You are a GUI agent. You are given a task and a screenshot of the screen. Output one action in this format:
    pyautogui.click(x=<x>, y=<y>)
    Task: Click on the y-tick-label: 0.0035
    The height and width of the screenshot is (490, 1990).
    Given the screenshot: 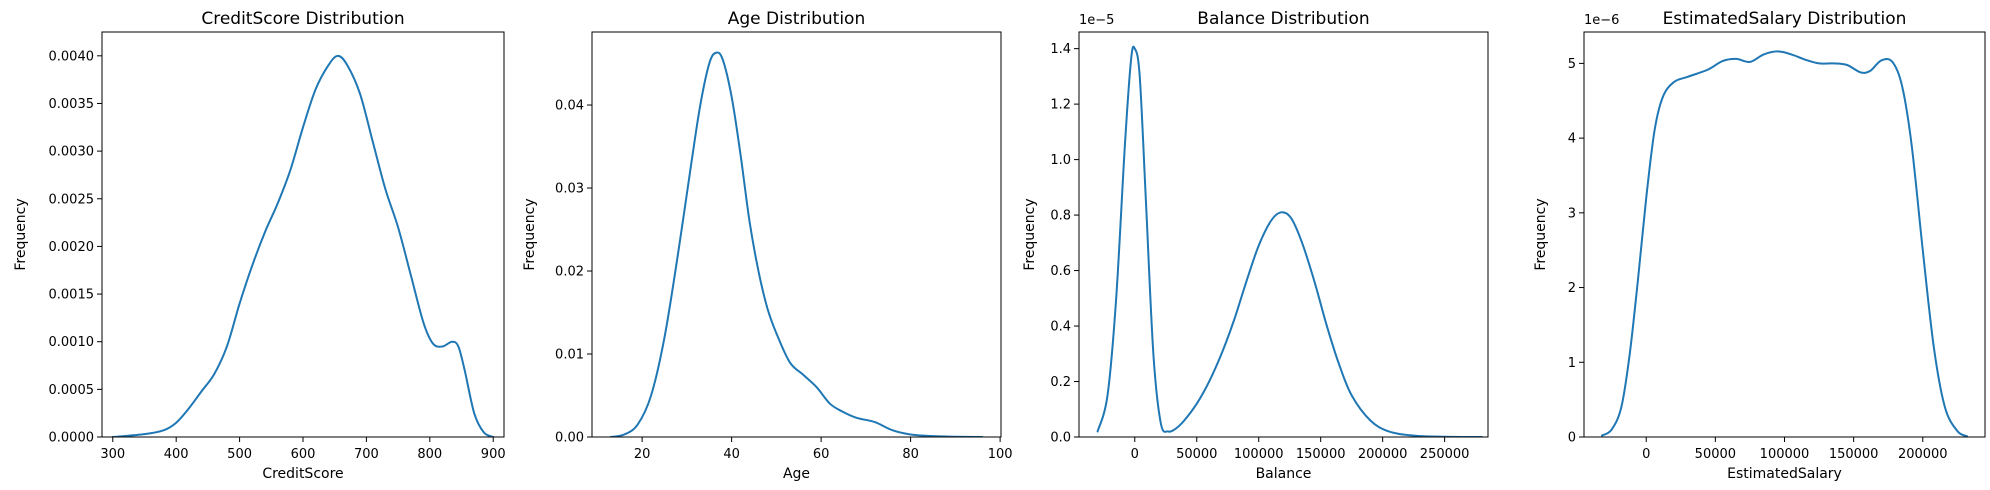 What is the action you would take?
    pyautogui.click(x=72, y=104)
    